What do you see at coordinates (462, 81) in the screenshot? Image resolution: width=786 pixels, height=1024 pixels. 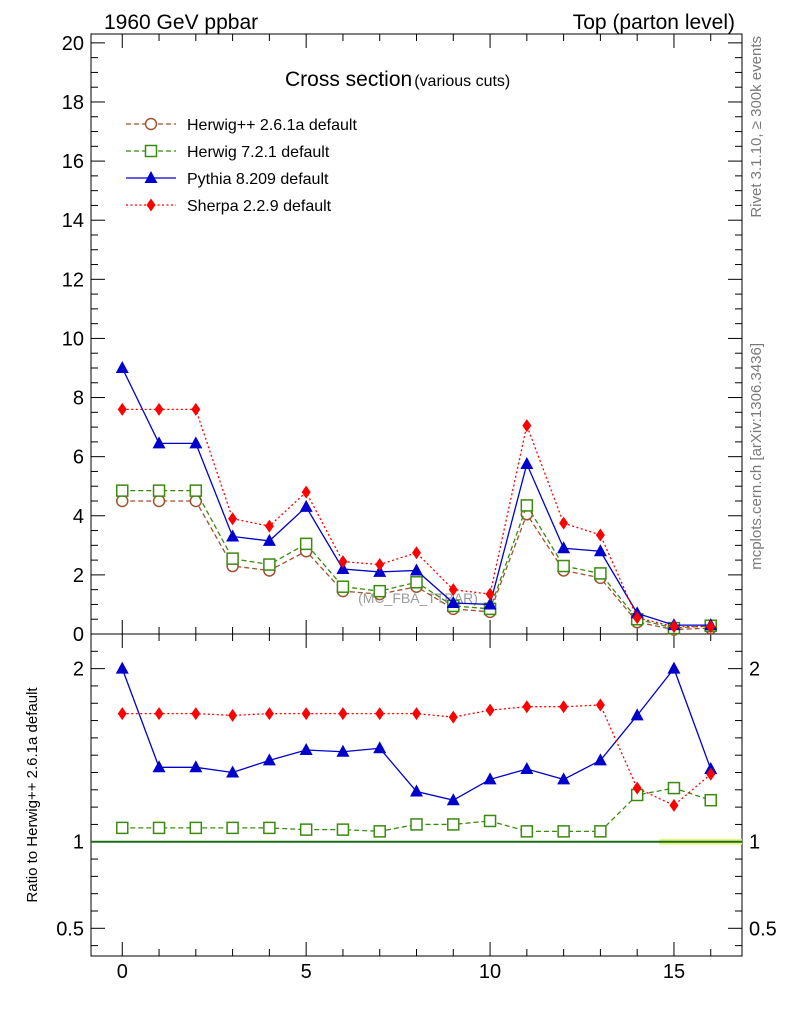 I see `plot-title-sub: (various cuts)` at bounding box center [462, 81].